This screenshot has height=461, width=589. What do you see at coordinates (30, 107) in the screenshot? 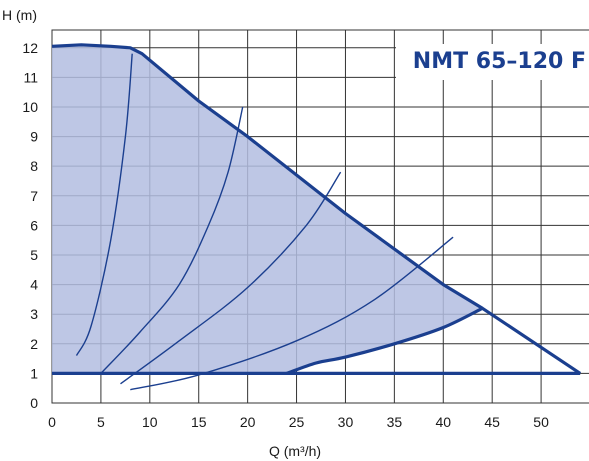
I see `y-tick-label: 10` at bounding box center [30, 107].